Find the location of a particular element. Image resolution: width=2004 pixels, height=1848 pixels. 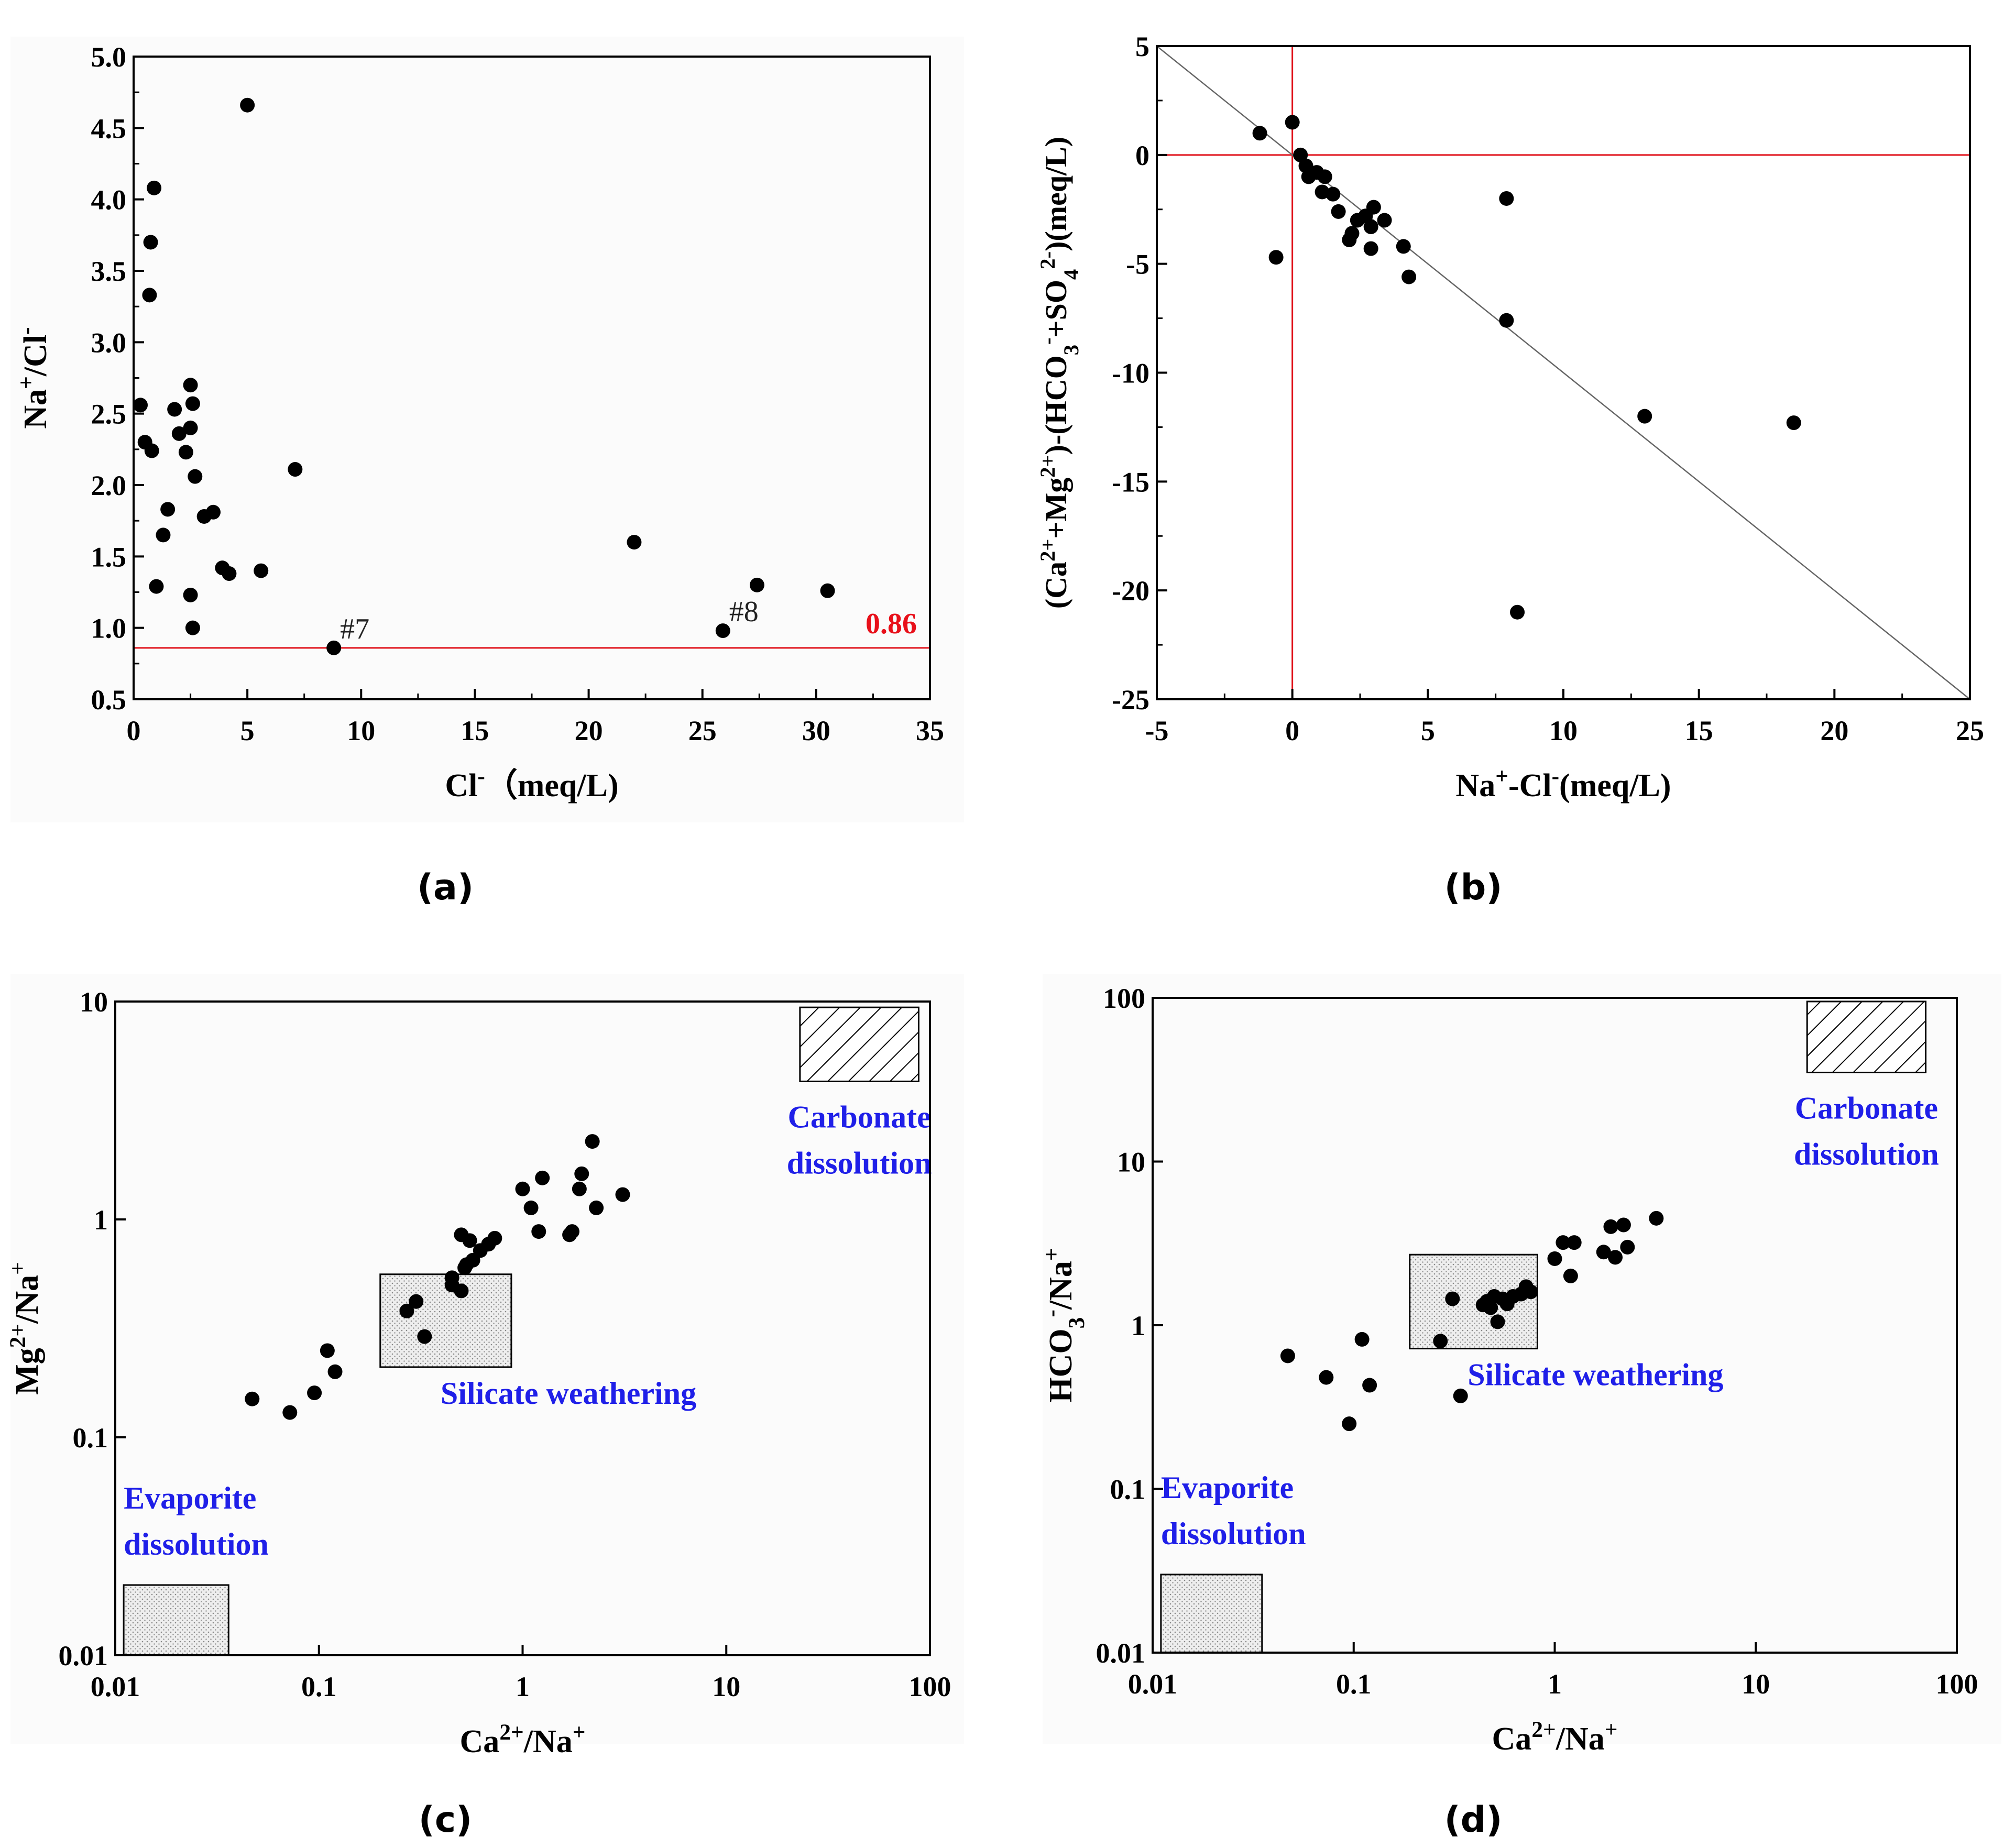

diagonal-line is located at coordinates (1563, 373).